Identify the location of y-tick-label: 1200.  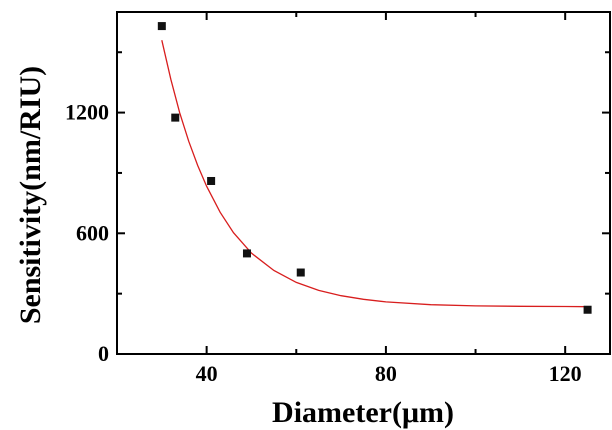
(87, 112).